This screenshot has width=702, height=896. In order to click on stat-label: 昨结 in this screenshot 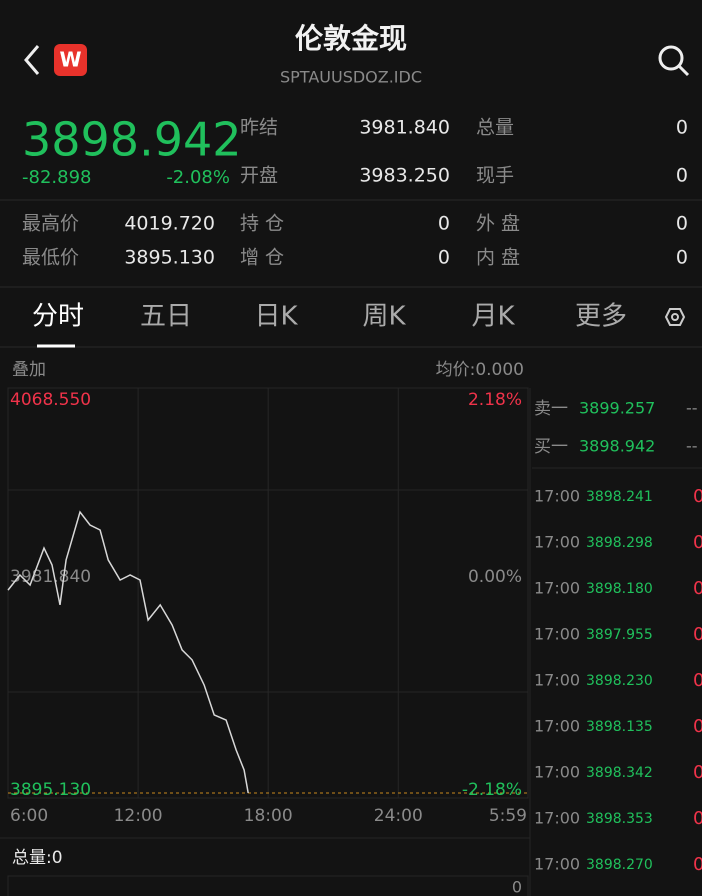, I will do `click(259, 128)`.